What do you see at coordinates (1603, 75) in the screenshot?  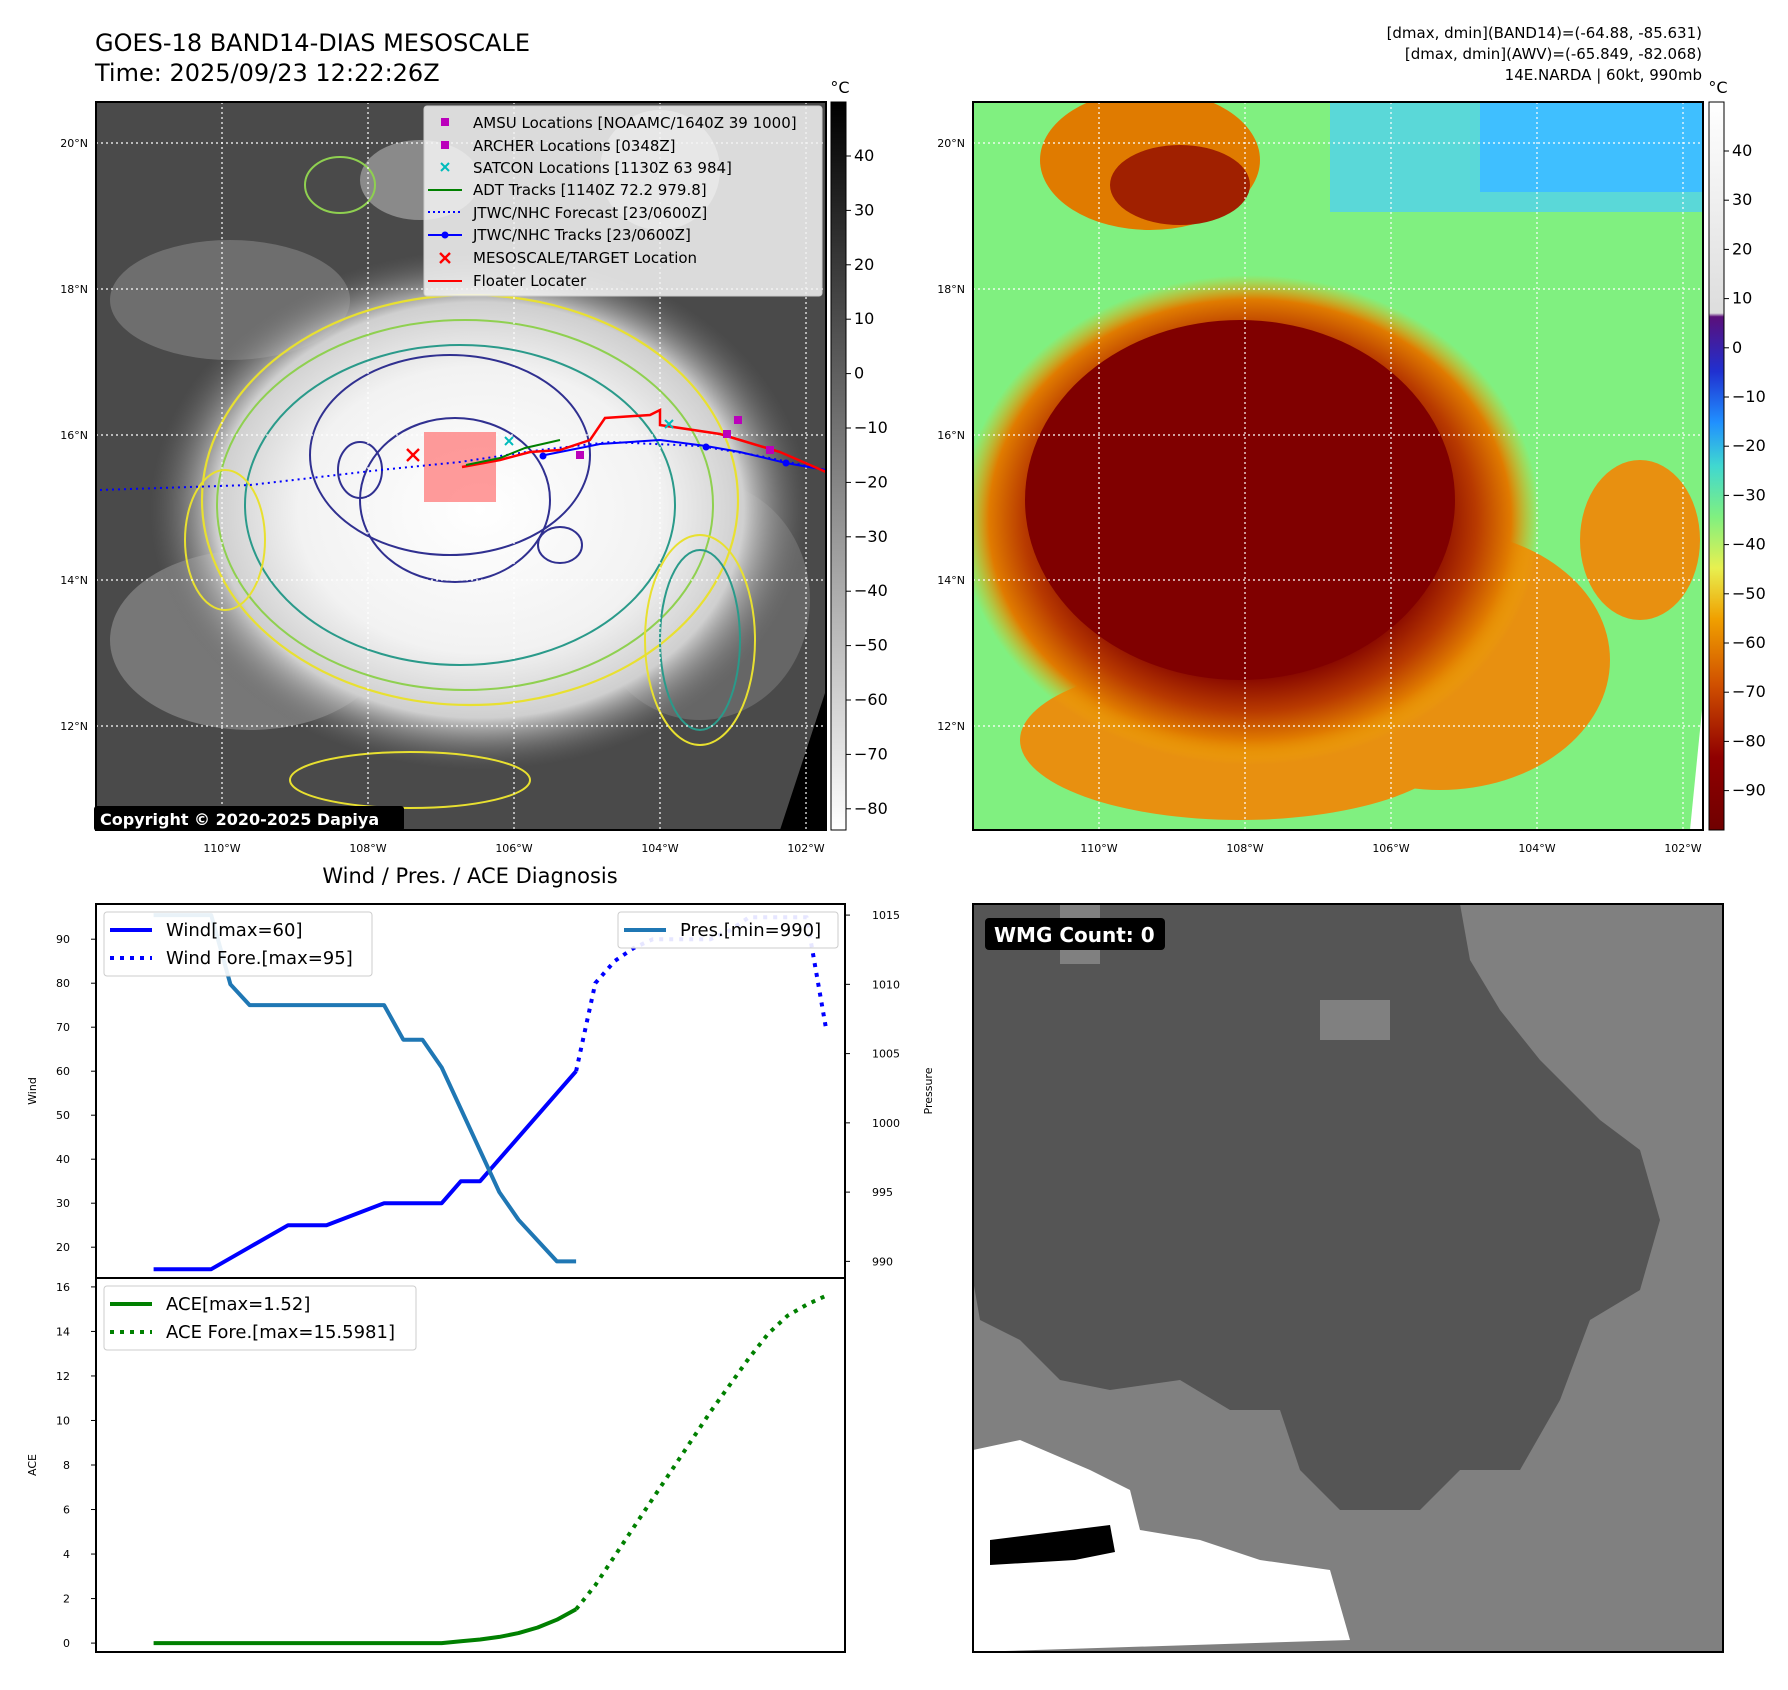 I see `storm-info: 14E.NARDA | 60kt, 990mb` at bounding box center [1603, 75].